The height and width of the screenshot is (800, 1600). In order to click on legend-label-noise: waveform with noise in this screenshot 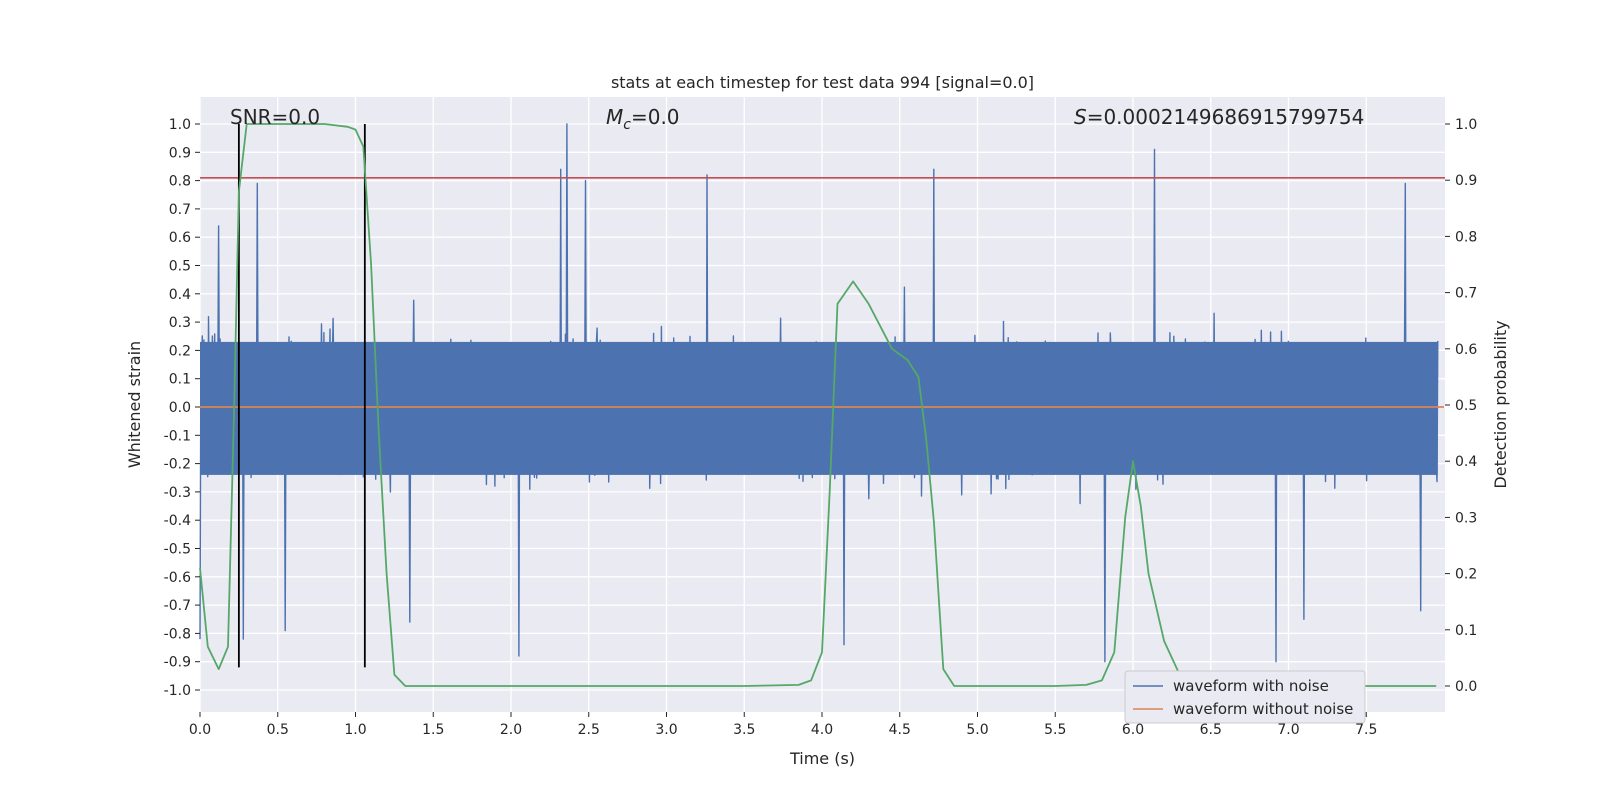, I will do `click(1251, 686)`.